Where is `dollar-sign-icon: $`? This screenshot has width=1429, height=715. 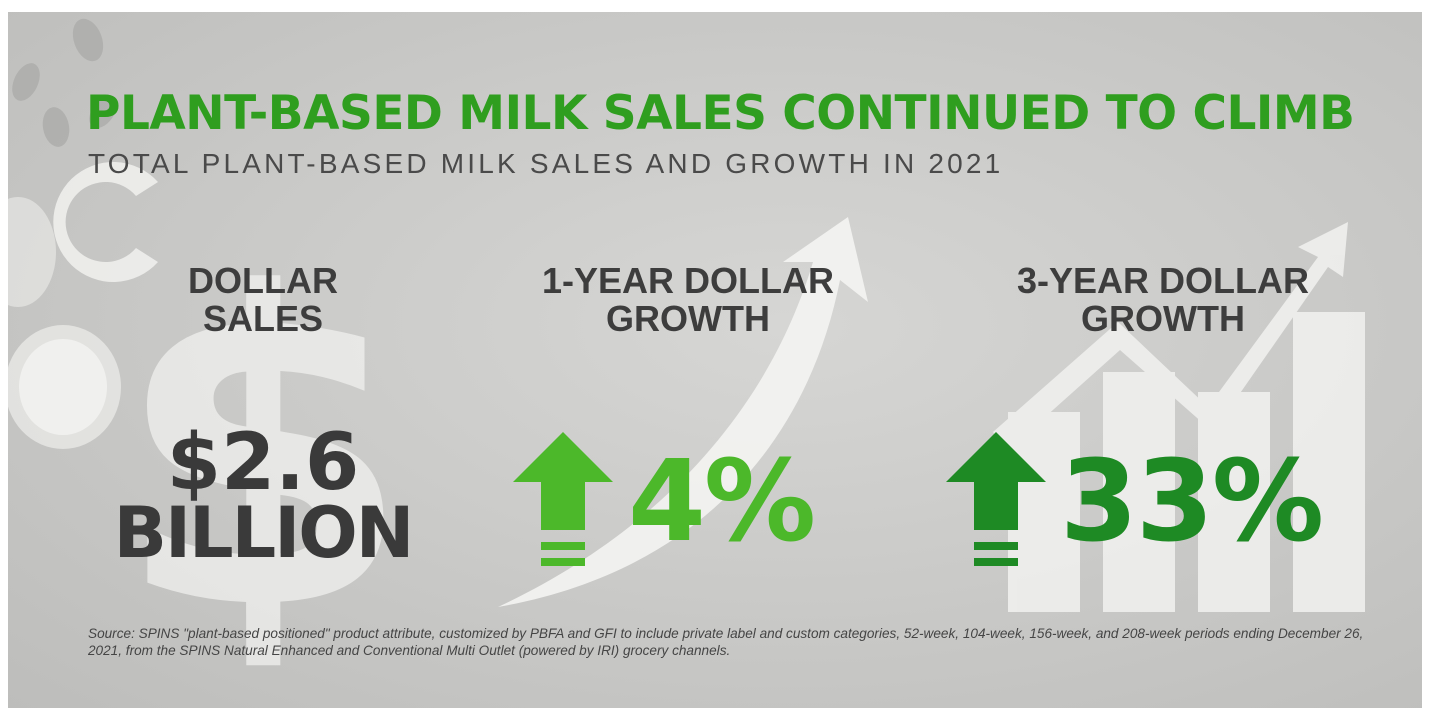 dollar-sign-icon: $ is located at coordinates (262, 454).